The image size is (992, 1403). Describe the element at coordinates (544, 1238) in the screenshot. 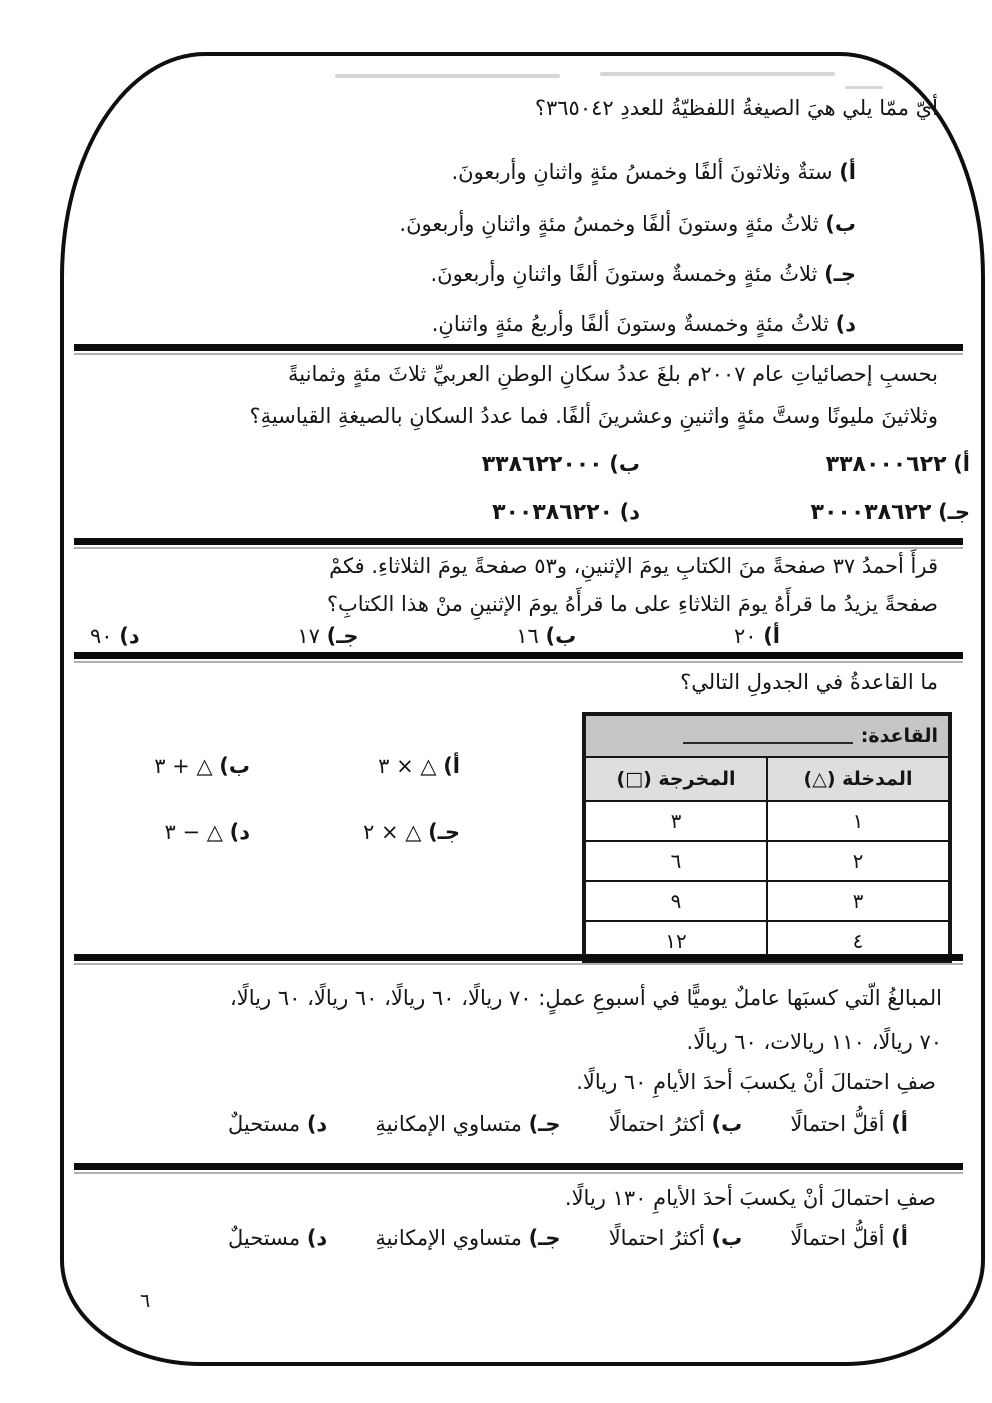

I see `q6-option-c-label: جـ)` at that location.